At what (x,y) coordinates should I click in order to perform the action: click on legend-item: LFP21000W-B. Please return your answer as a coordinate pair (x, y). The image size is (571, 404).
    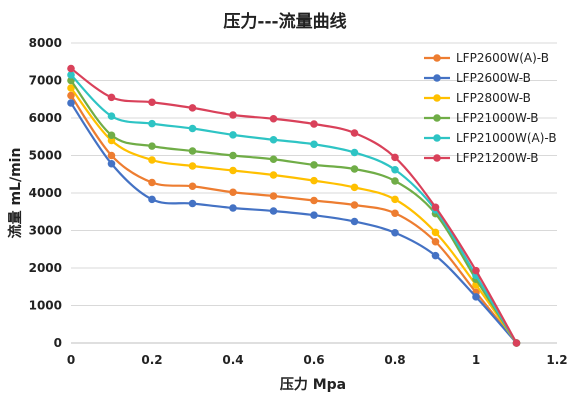
    Looking at the image, I should click on (481, 118).